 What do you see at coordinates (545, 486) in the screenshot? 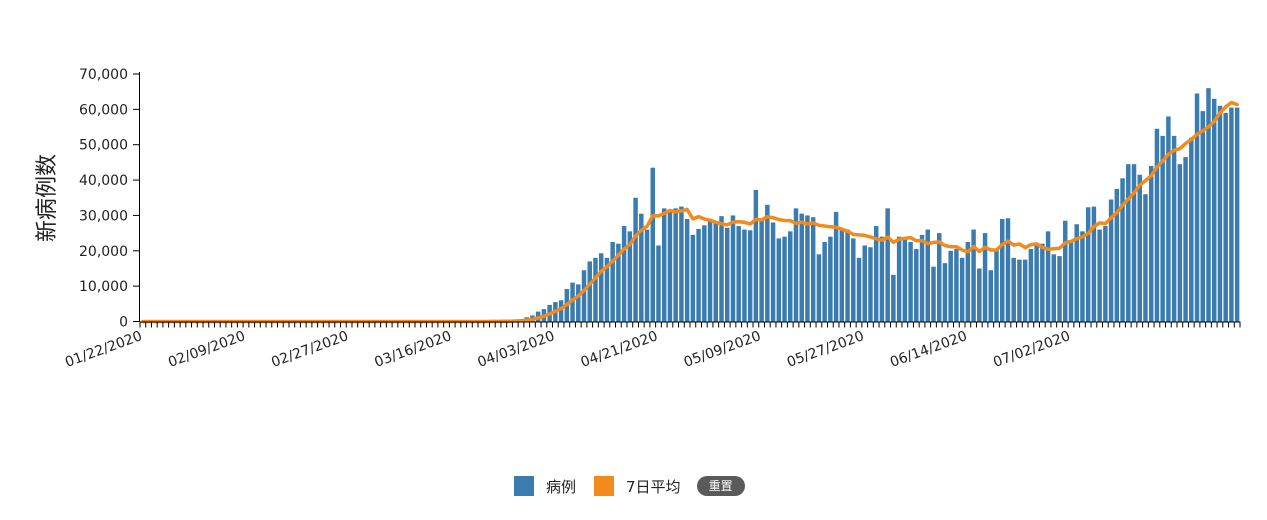
I see `legend-item-cases: 病例` at bounding box center [545, 486].